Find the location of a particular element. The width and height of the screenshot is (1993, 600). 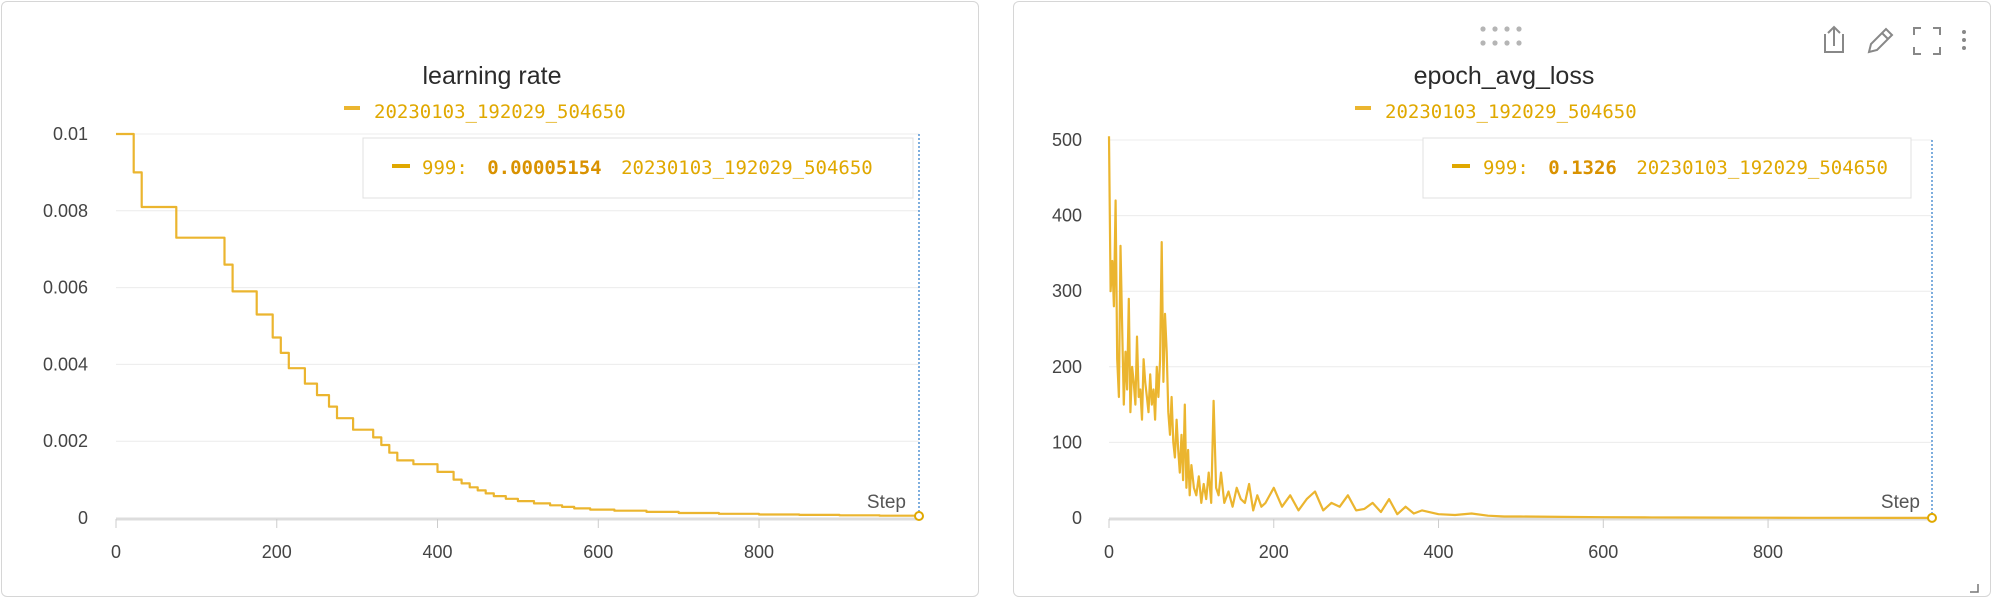

resize-handle-icon is located at coordinates (1974, 588).